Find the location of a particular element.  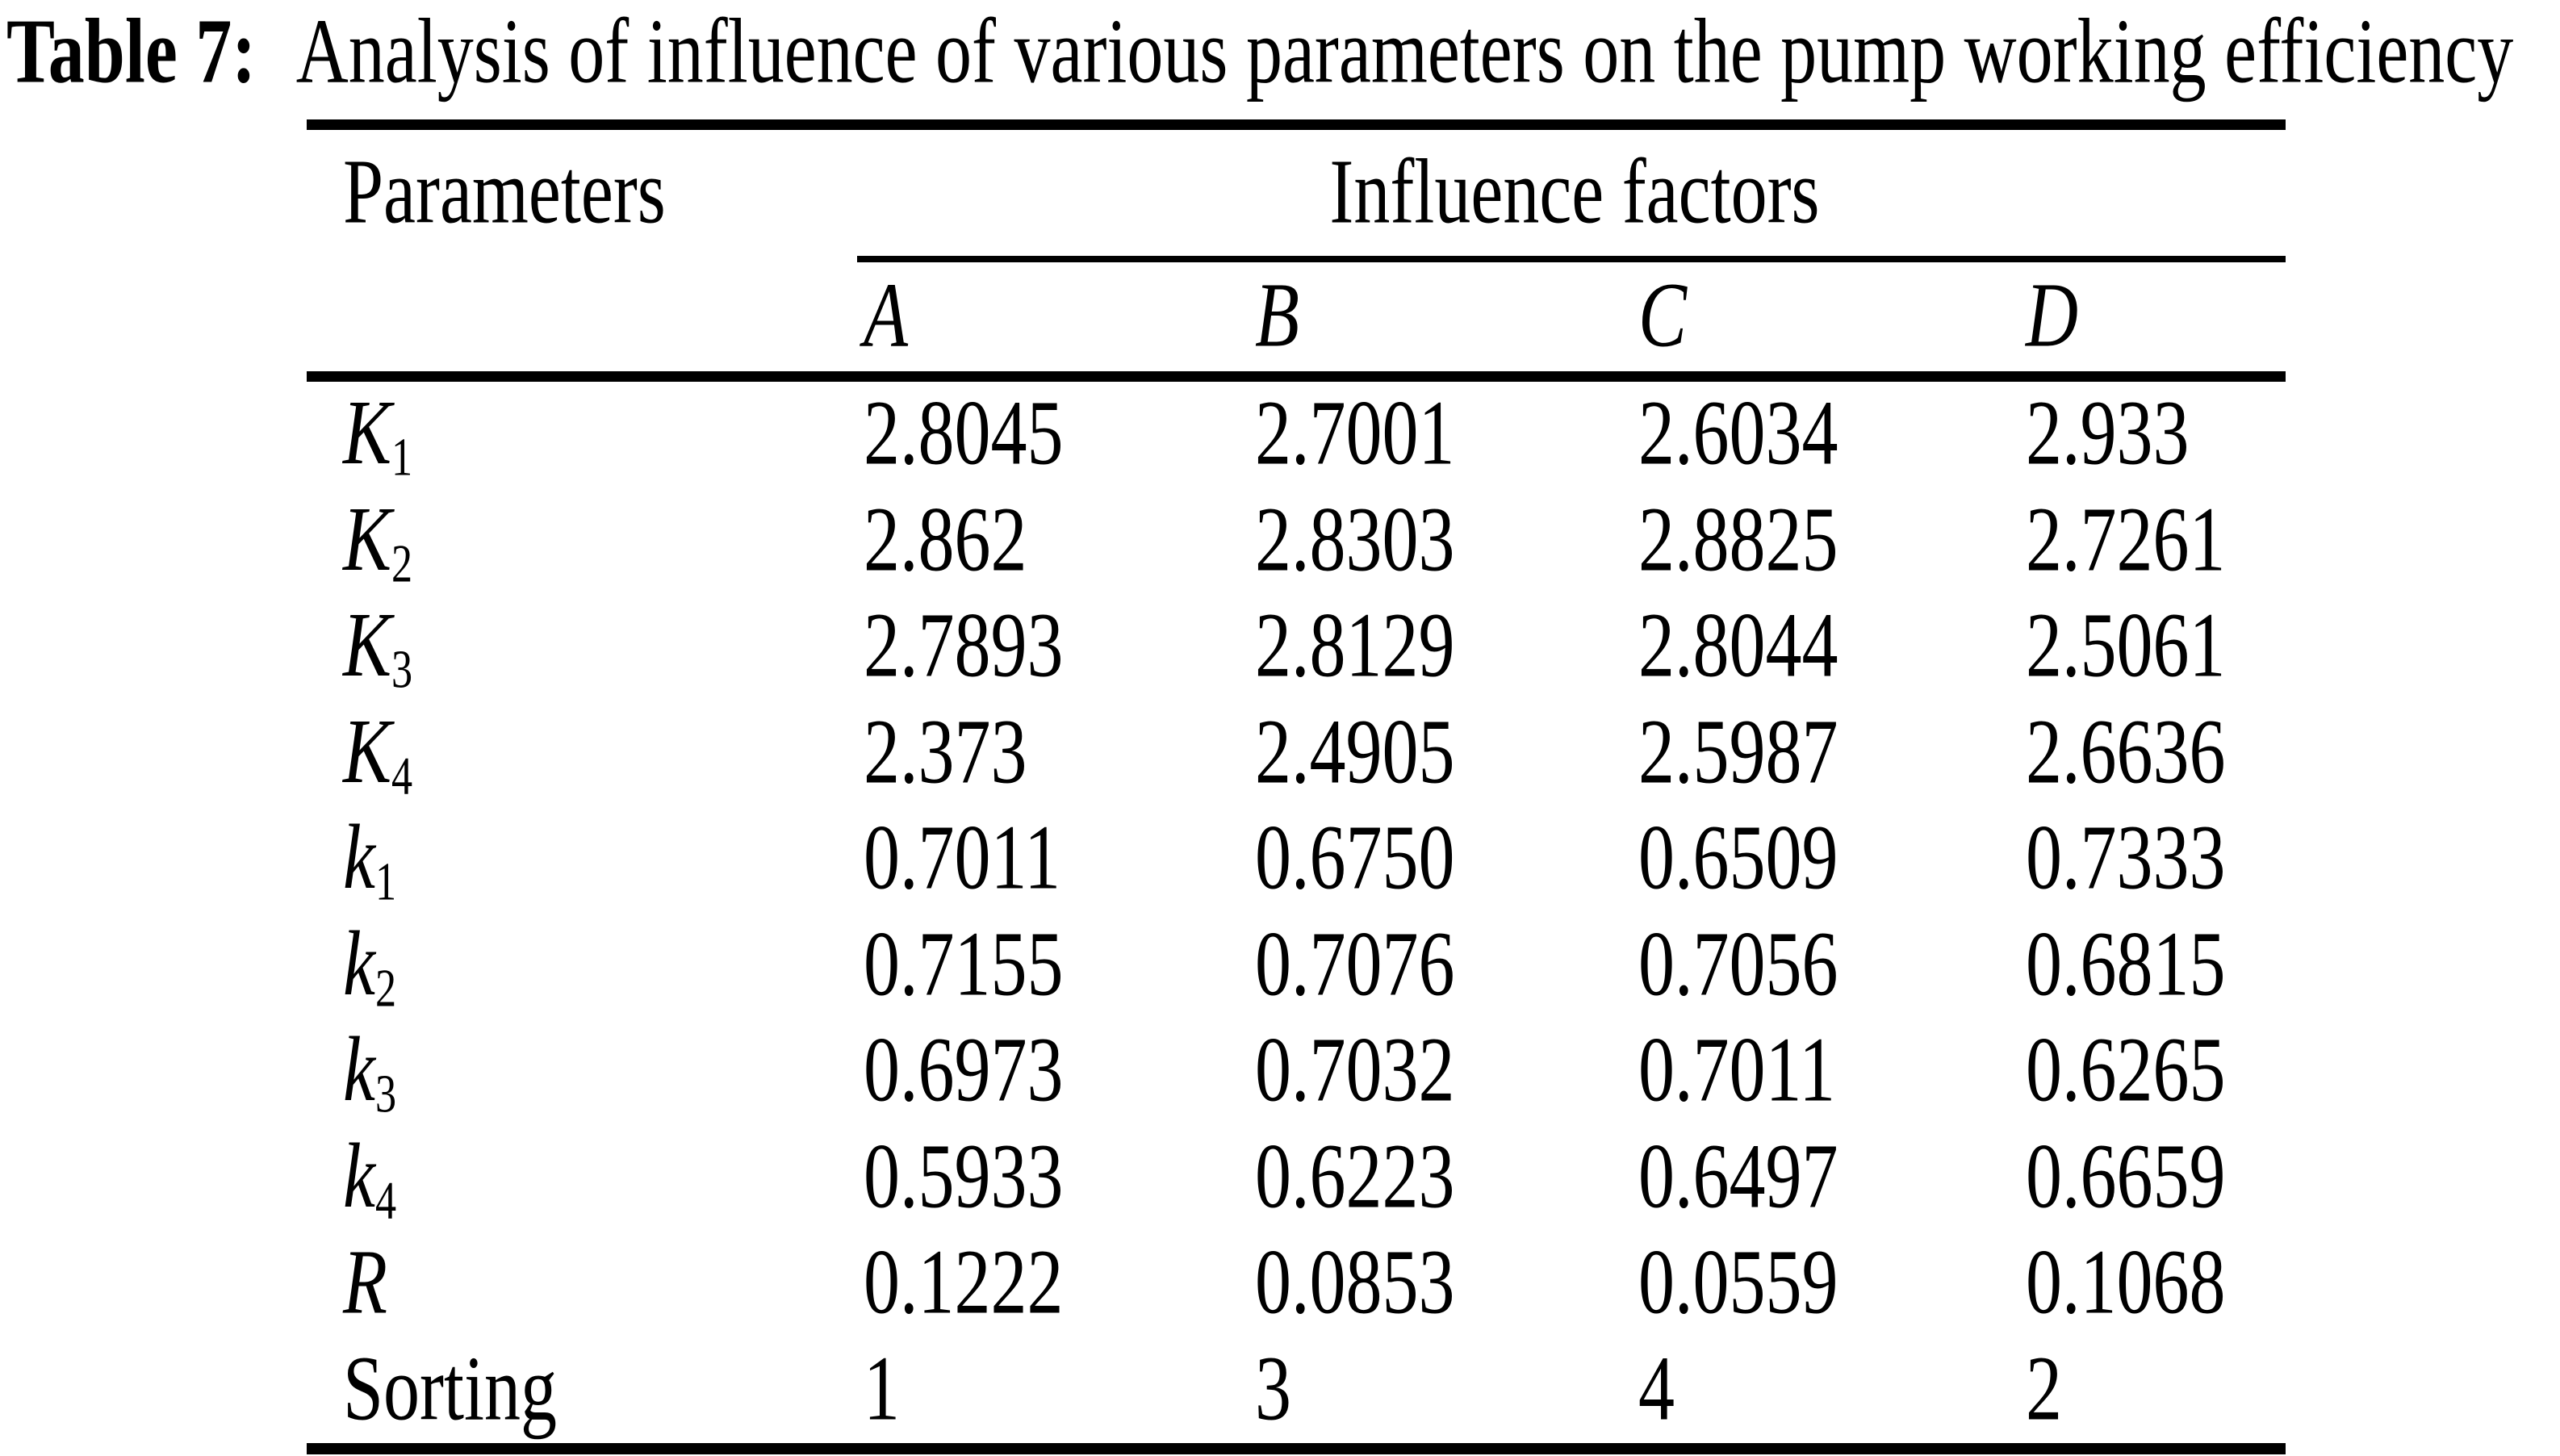

factor-header-b-cell: B is located at coordinates (1446, 316).